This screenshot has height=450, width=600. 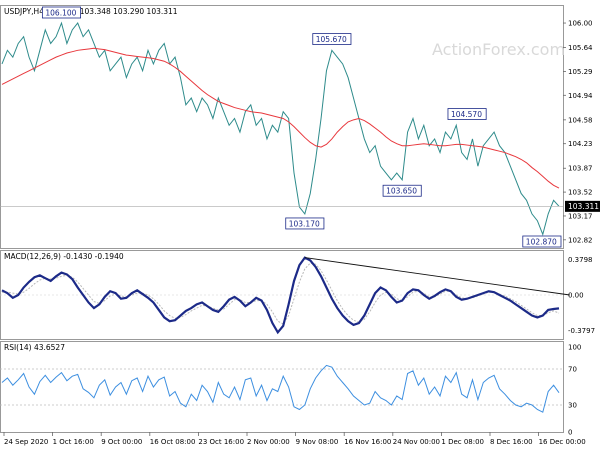 What do you see at coordinates (511, 442) in the screenshot?
I see `x-tick-label: 8 Dec 16:00` at bounding box center [511, 442].